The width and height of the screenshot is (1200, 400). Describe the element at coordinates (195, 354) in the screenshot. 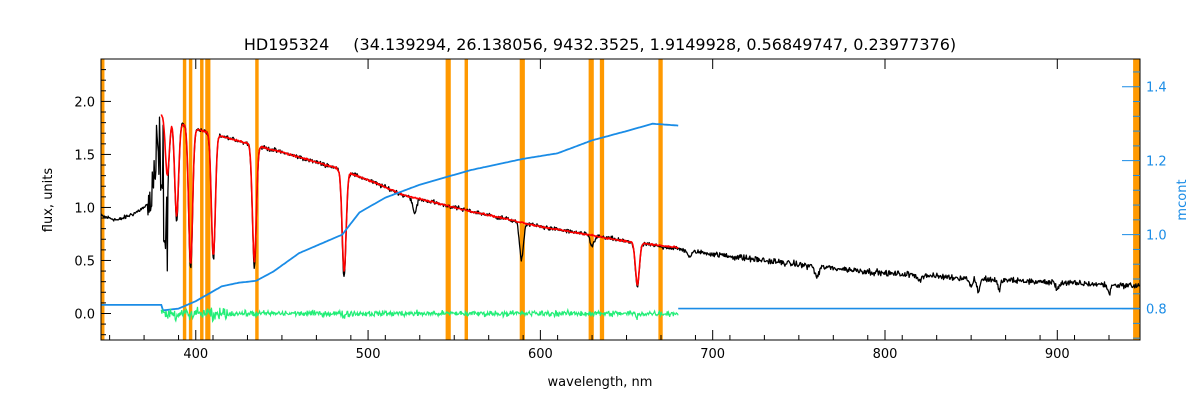

I see `x-tick-label: 400` at that location.